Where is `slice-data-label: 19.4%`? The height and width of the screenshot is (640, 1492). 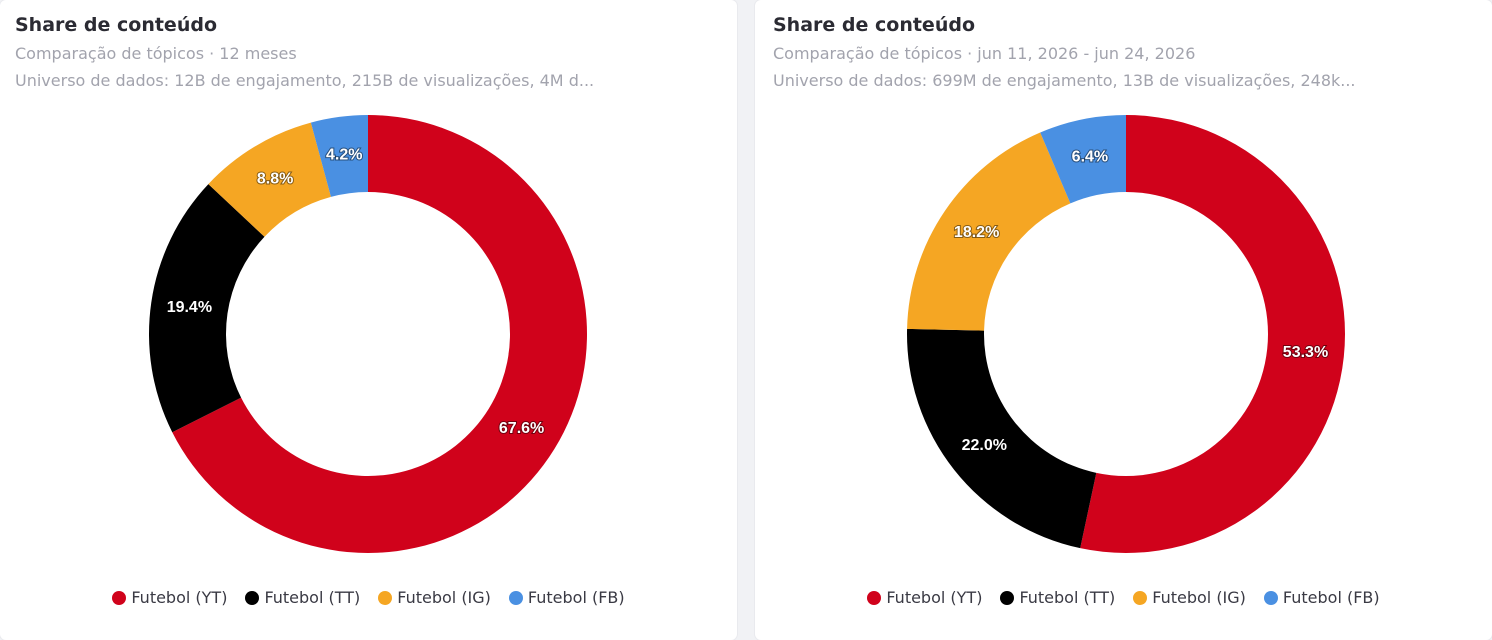 slice-data-label: 19.4% is located at coordinates (189, 307).